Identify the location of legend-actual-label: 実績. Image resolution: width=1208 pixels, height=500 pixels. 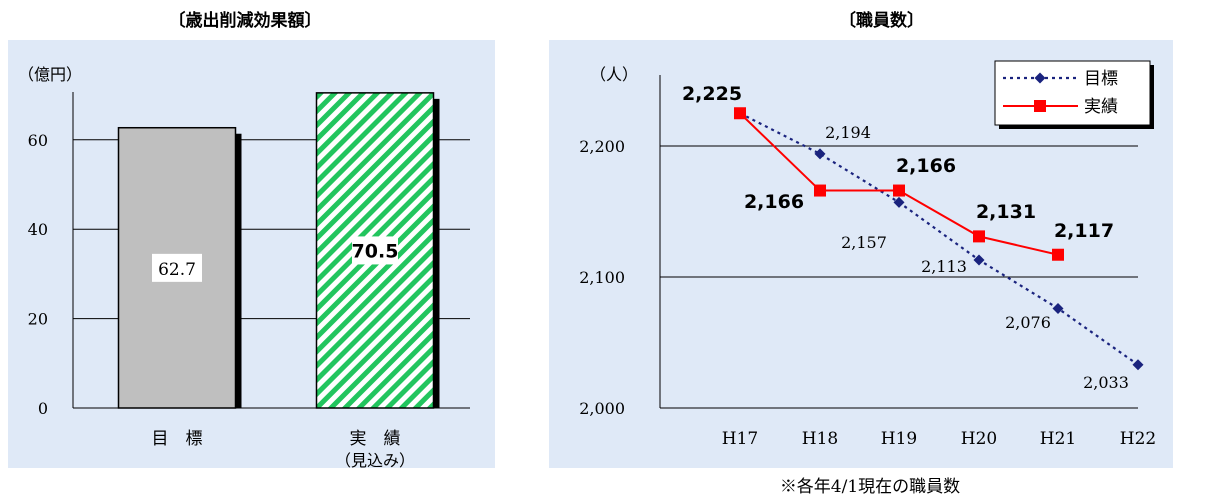
(1101, 107).